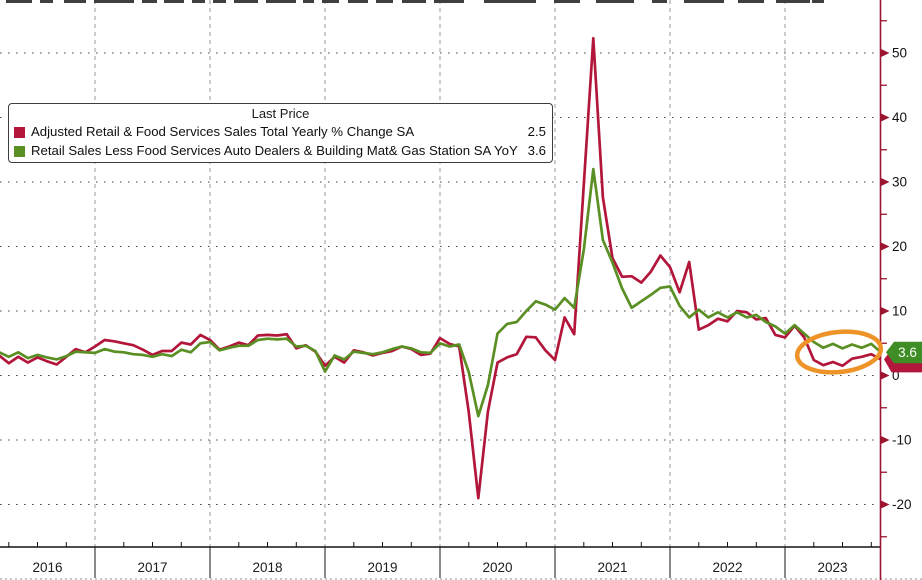 The image size is (922, 580). Describe the element at coordinates (382, 567) in the screenshot. I see `year-label: 2019` at that location.